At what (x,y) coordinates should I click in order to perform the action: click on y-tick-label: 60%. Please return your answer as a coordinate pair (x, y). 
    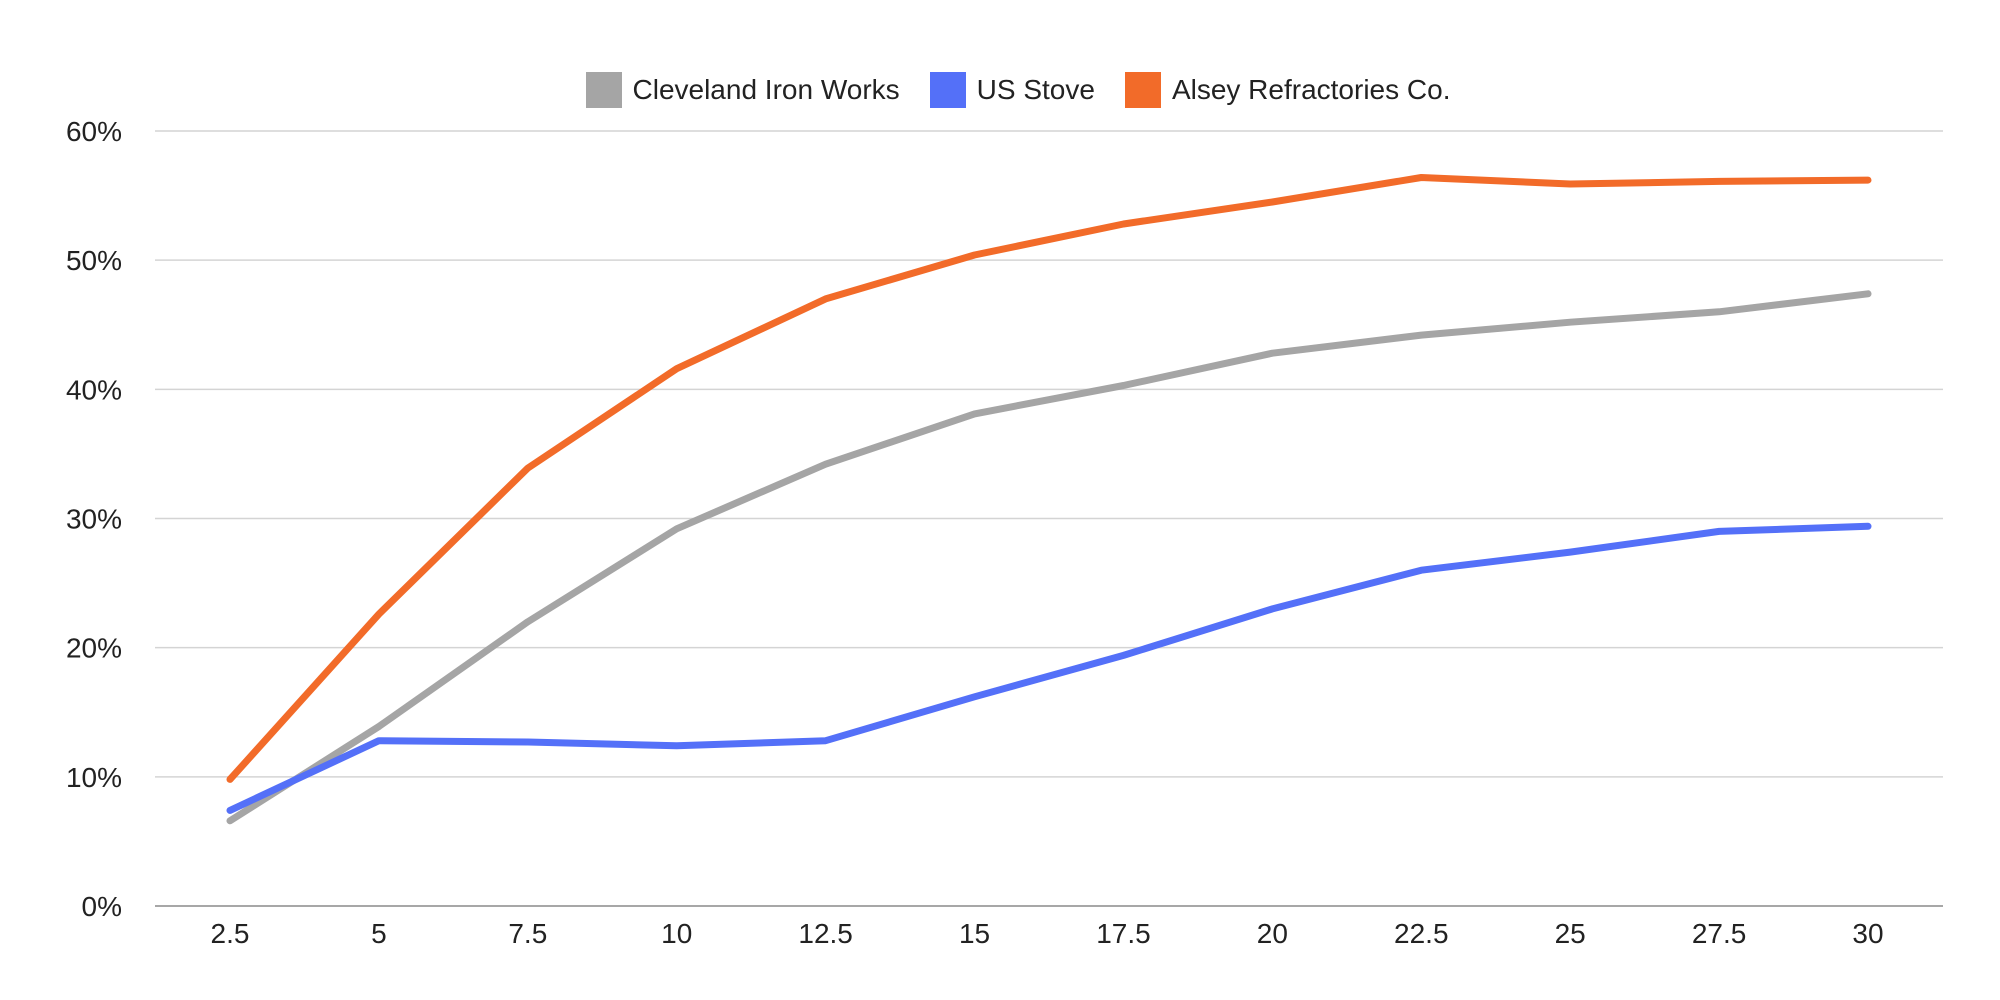
    Looking at the image, I should click on (94, 131).